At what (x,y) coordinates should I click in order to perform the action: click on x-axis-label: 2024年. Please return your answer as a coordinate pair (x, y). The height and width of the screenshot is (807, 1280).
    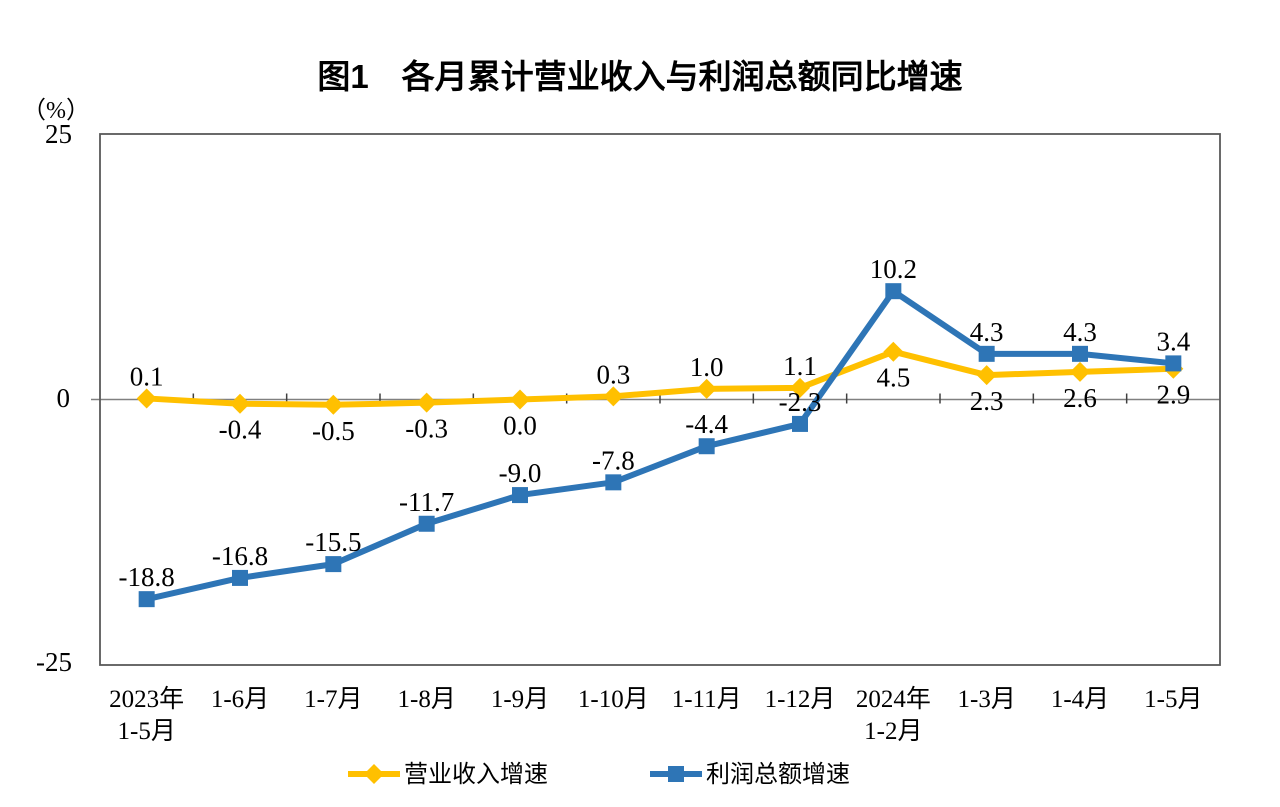
    Looking at the image, I should click on (893, 699).